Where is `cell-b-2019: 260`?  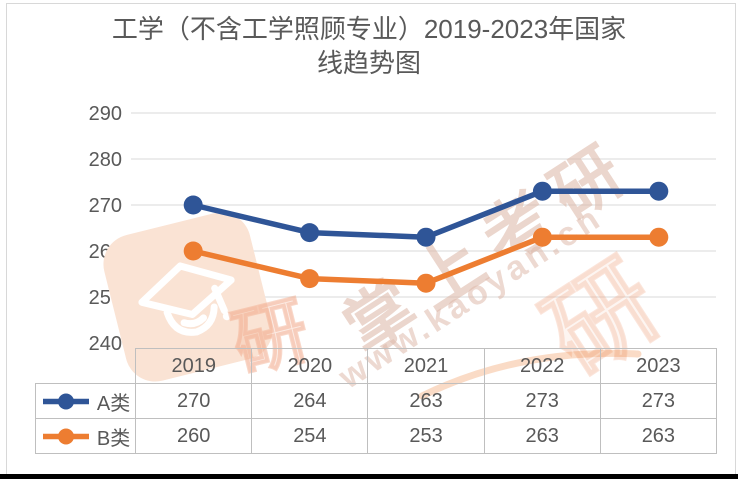 cell-b-2019: 260 is located at coordinates (194, 436).